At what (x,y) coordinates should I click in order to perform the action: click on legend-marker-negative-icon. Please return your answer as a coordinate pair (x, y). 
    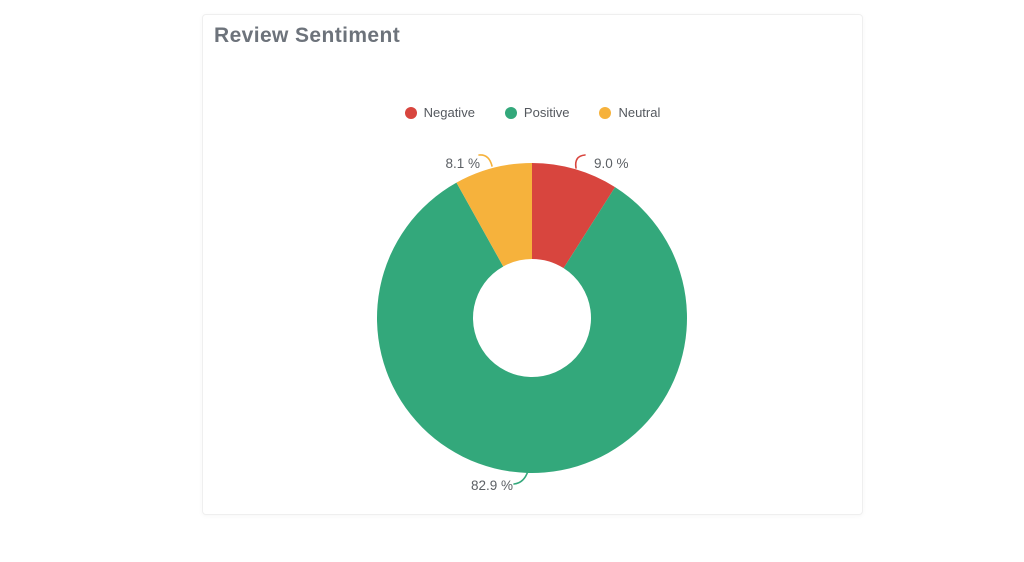
    Looking at the image, I should click on (410, 112).